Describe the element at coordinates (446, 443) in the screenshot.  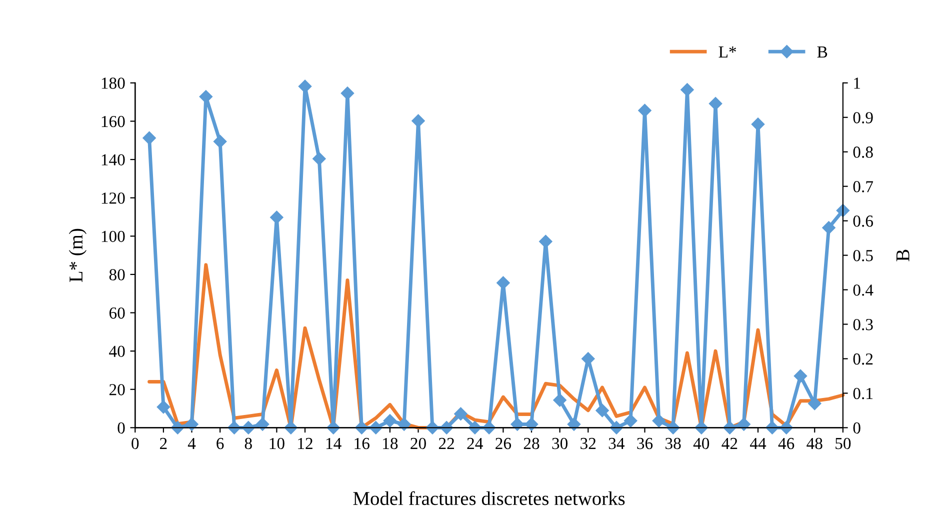
I see `x-tick-label: 22` at that location.